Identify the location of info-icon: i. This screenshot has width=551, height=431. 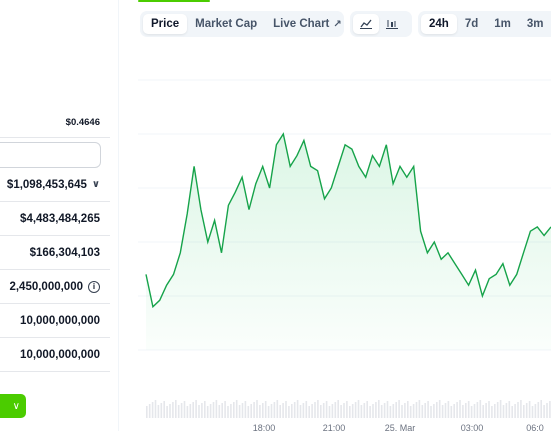
(94, 286).